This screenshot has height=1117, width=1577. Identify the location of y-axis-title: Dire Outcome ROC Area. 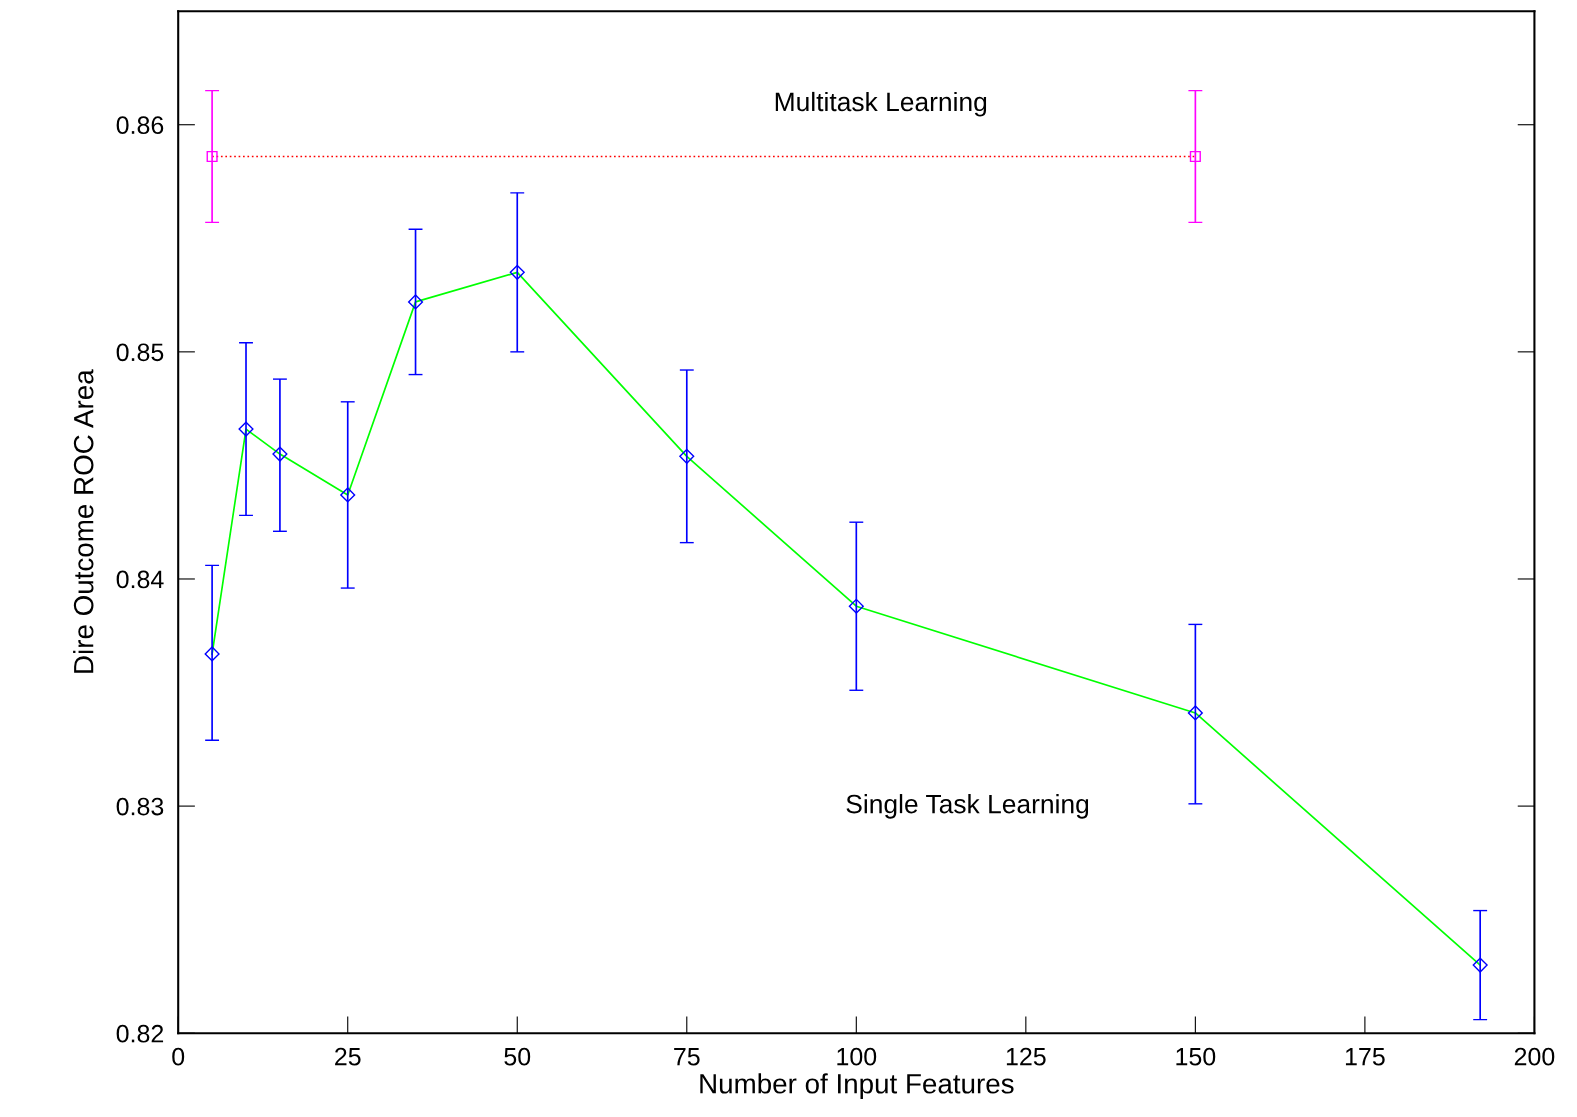
(83, 521).